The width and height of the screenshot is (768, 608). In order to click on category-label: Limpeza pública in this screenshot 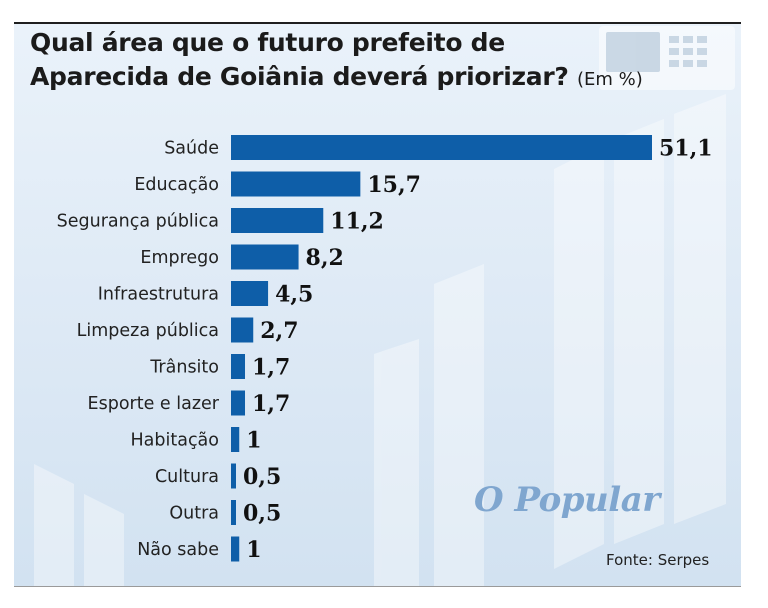, I will do `click(148, 331)`.